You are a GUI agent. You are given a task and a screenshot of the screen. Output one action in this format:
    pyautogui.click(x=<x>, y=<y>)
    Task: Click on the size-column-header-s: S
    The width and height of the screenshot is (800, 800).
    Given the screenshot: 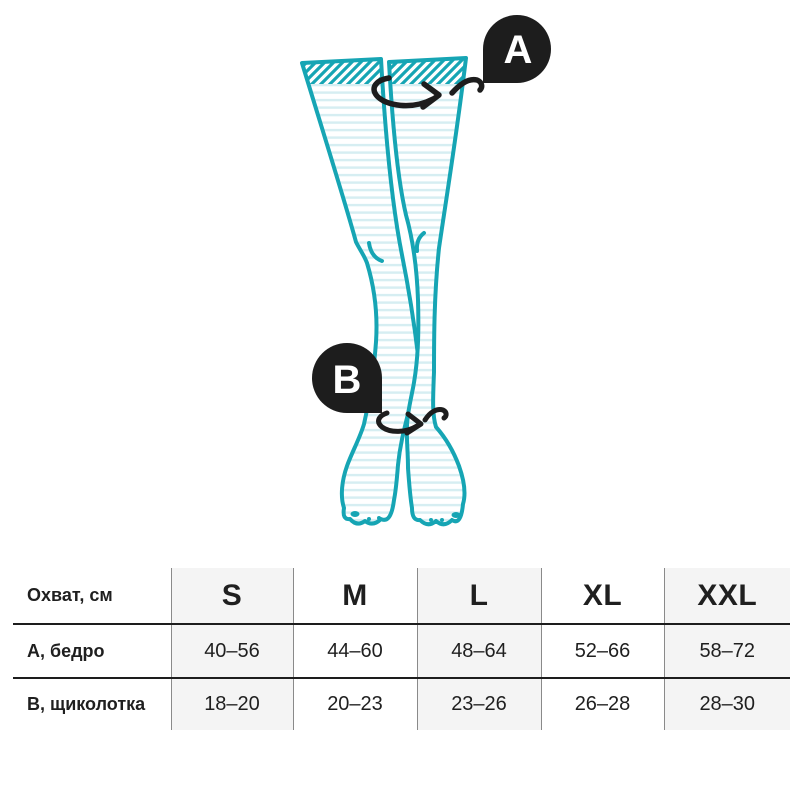 What is the action you would take?
    pyautogui.click(x=231, y=596)
    